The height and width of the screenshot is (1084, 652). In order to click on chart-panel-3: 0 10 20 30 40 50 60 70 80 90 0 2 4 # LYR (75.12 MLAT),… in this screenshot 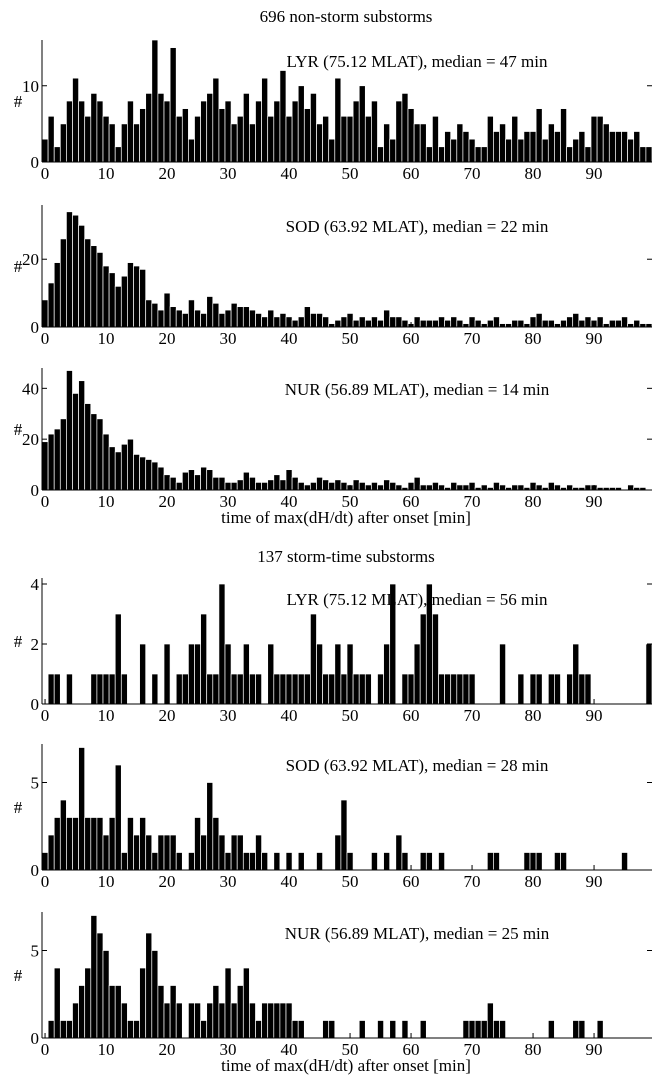, I will do `click(333, 650)`.